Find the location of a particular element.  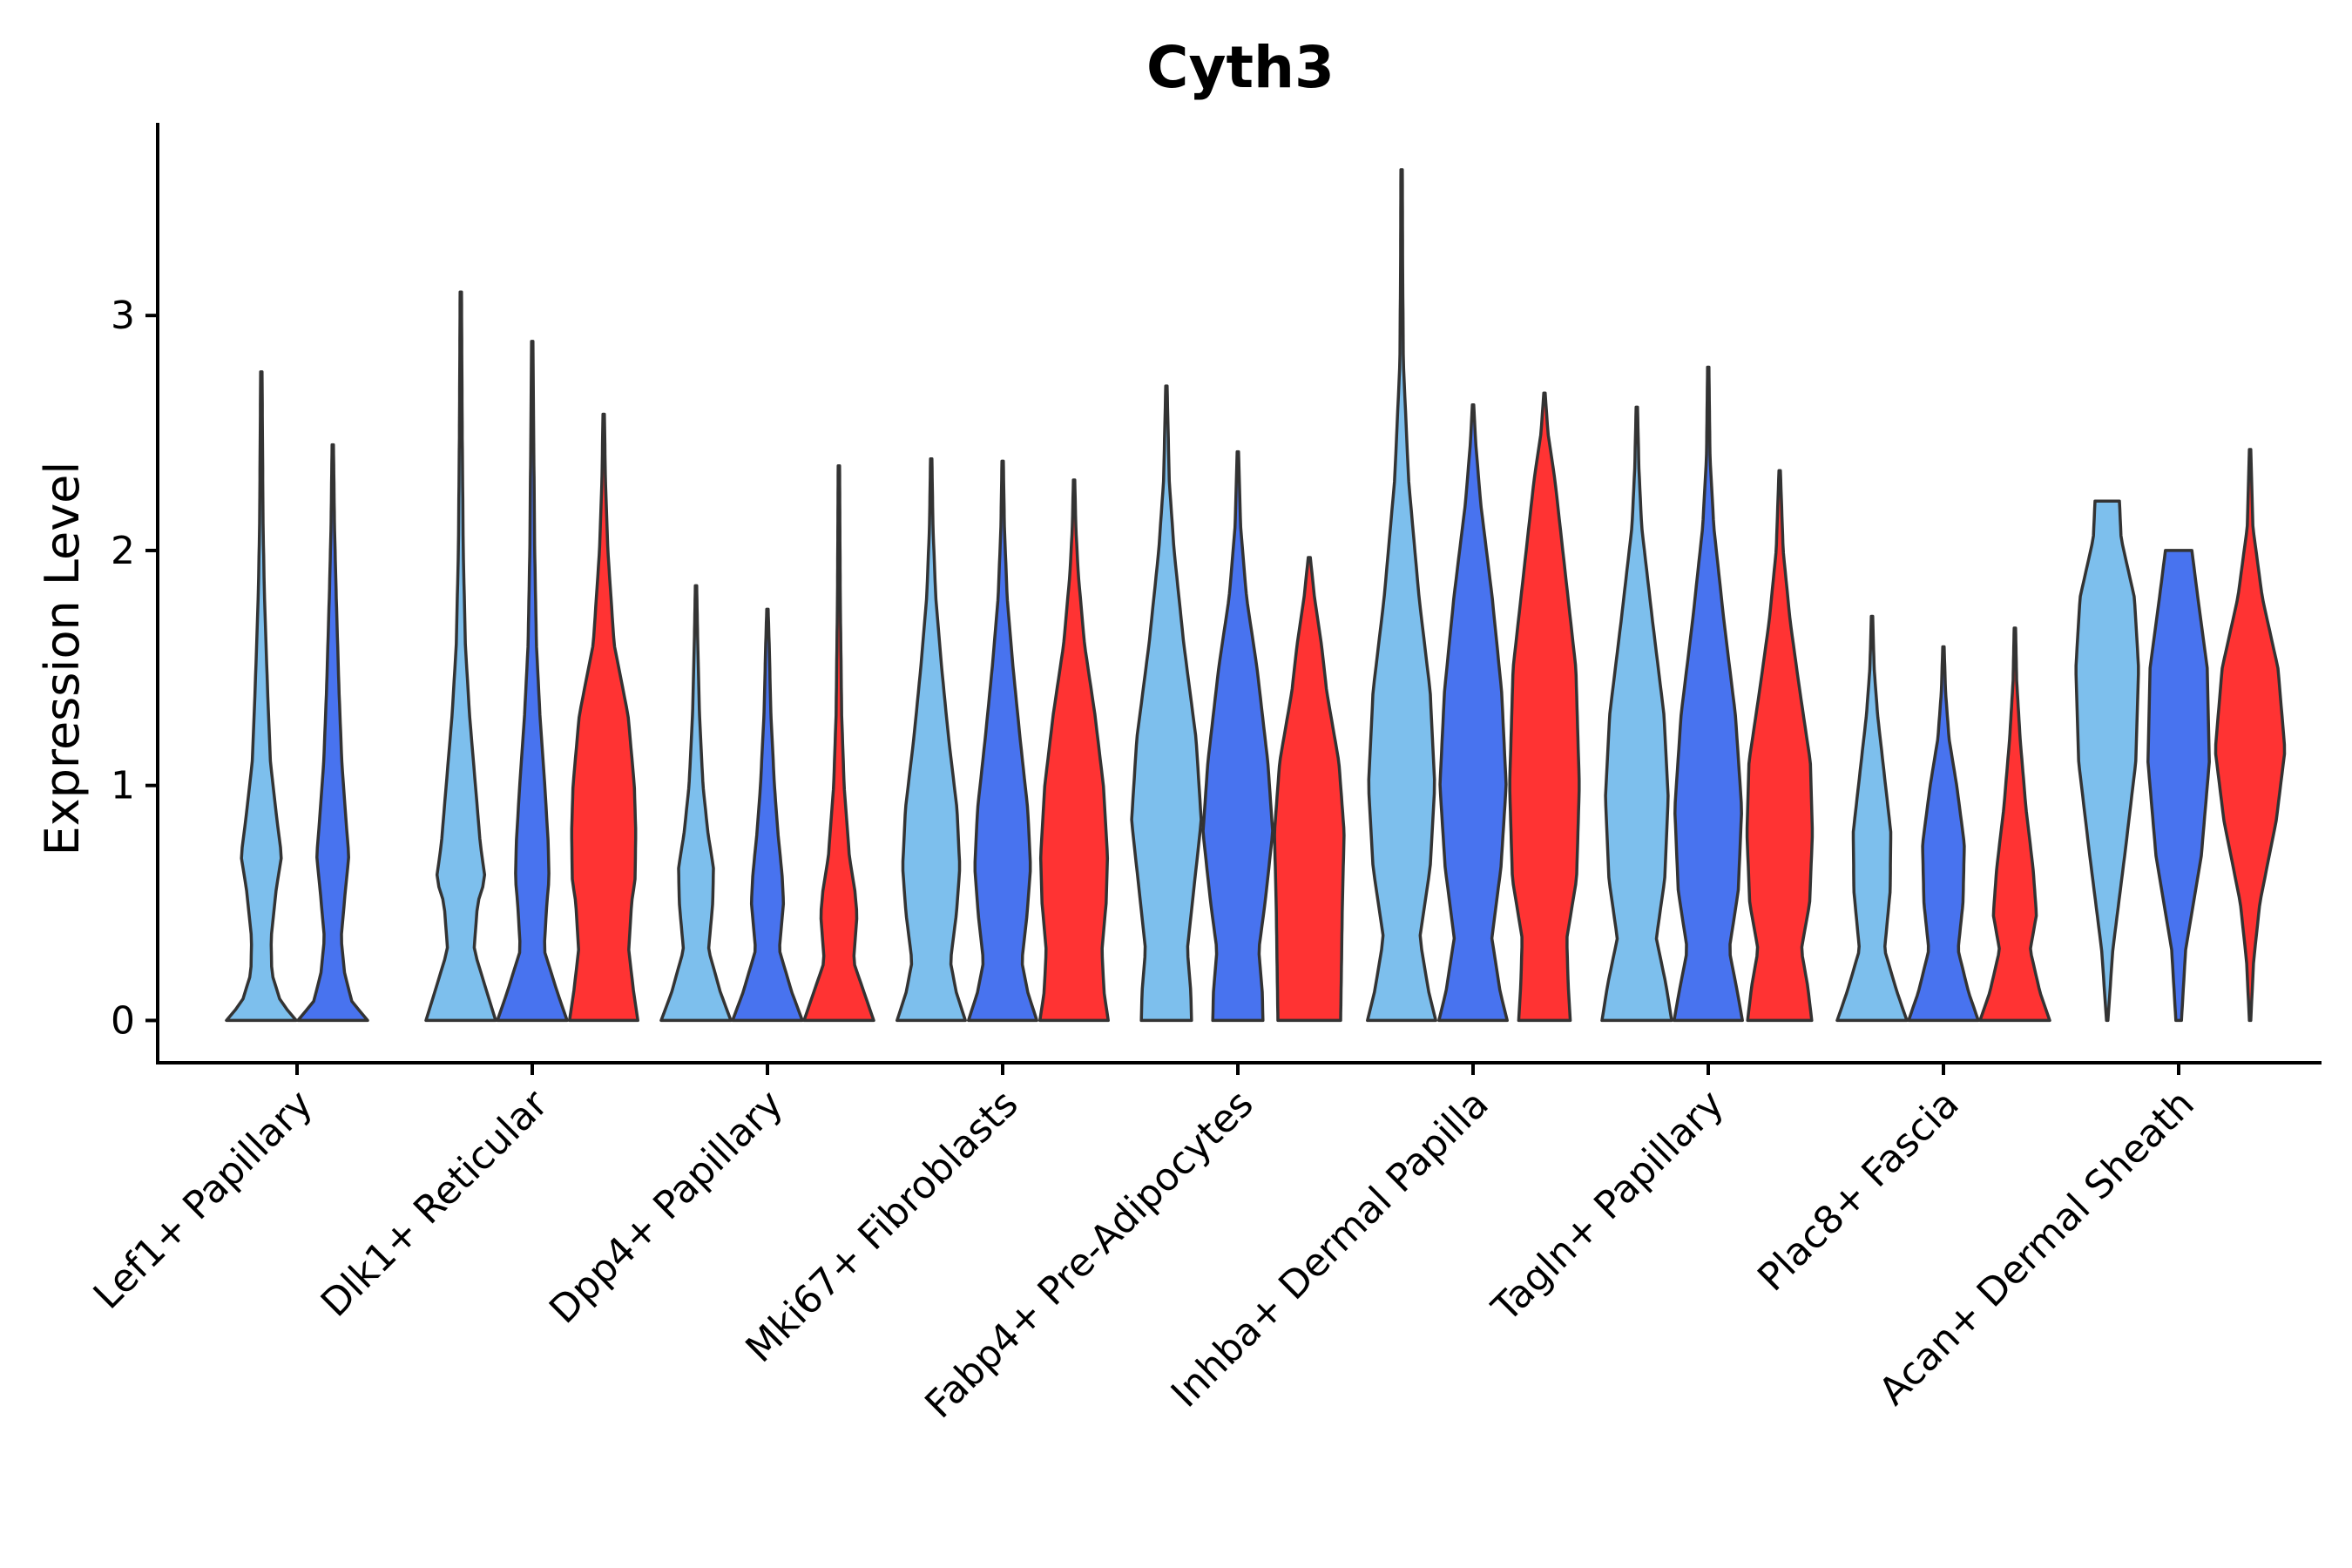

x-tick-label: Dpp4+ Papillary is located at coordinates (667, 1207).